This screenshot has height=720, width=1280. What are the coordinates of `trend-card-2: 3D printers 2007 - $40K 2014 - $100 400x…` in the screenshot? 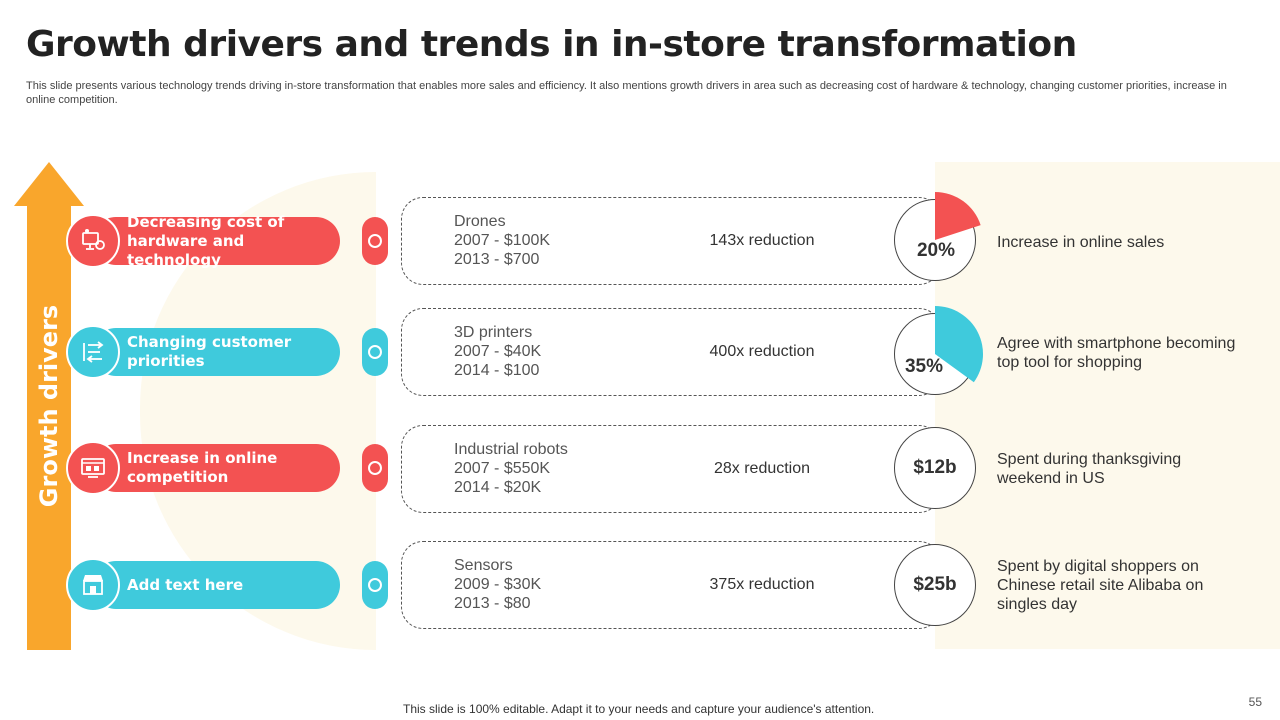 It's located at (671, 352).